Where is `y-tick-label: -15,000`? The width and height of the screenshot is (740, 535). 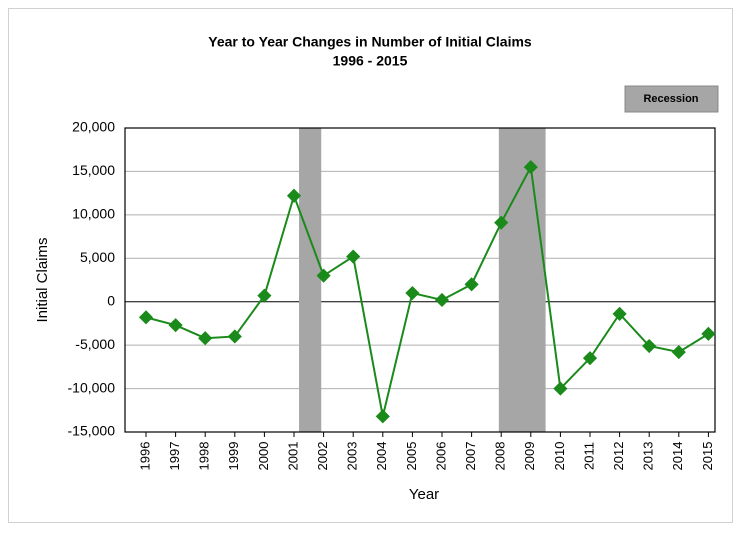
y-tick-label: -15,000 is located at coordinates (92, 431).